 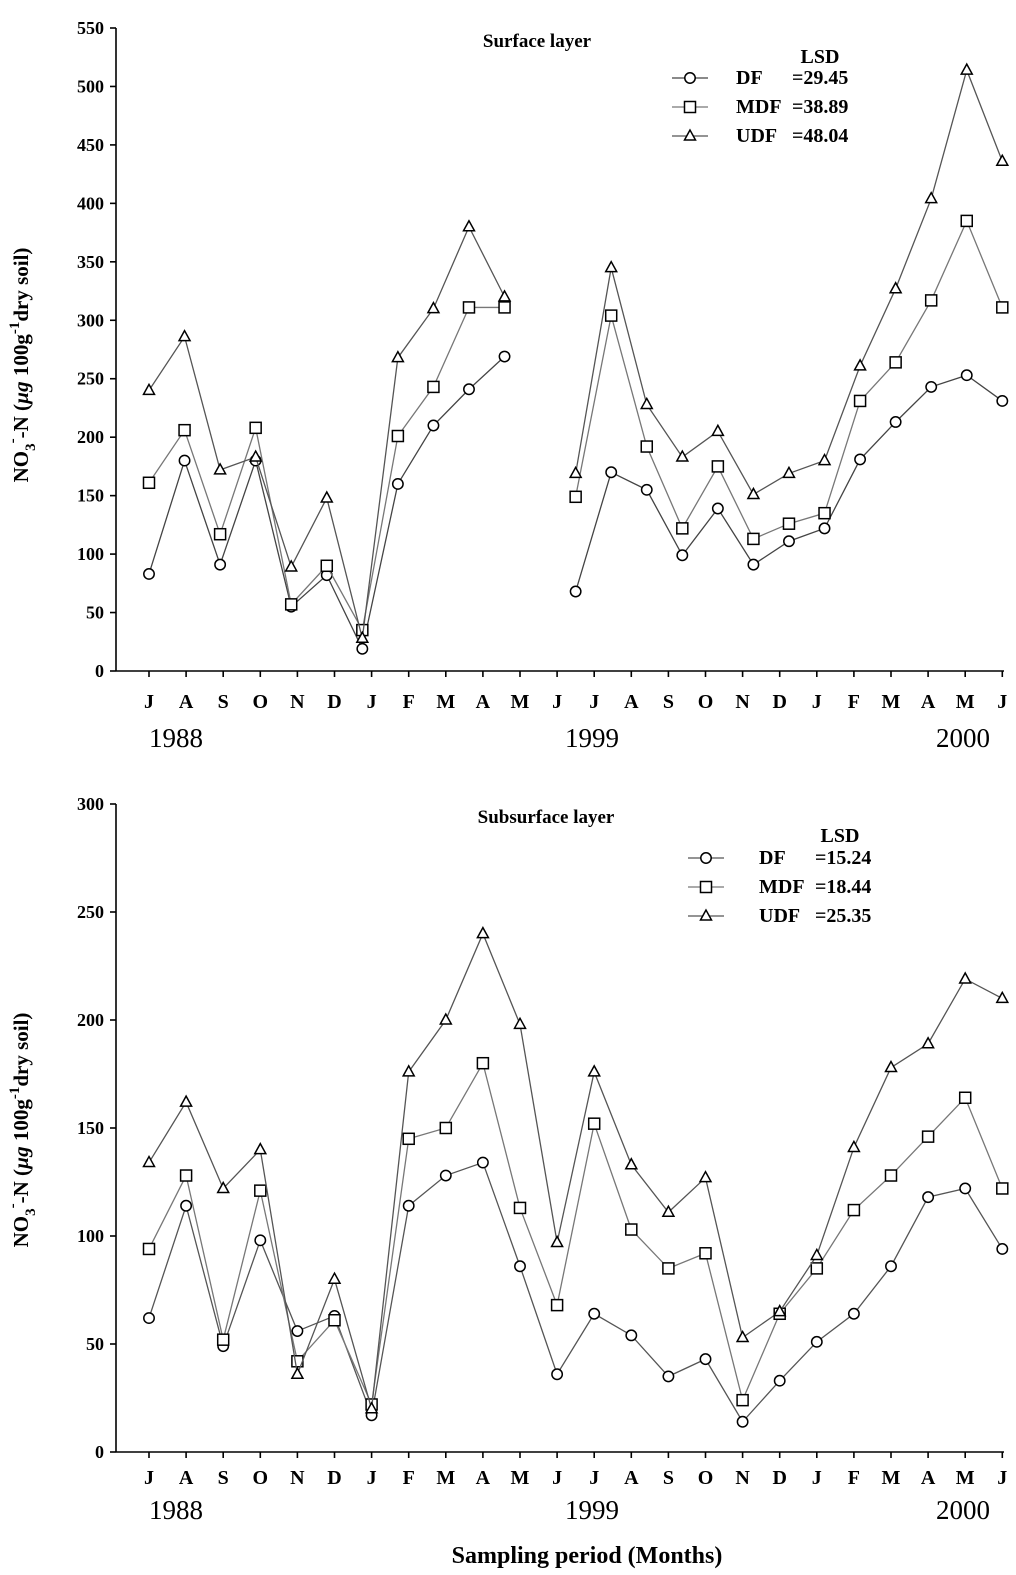 I want to click on subsurface-year-1999: 1999, so click(x=592, y=1510).